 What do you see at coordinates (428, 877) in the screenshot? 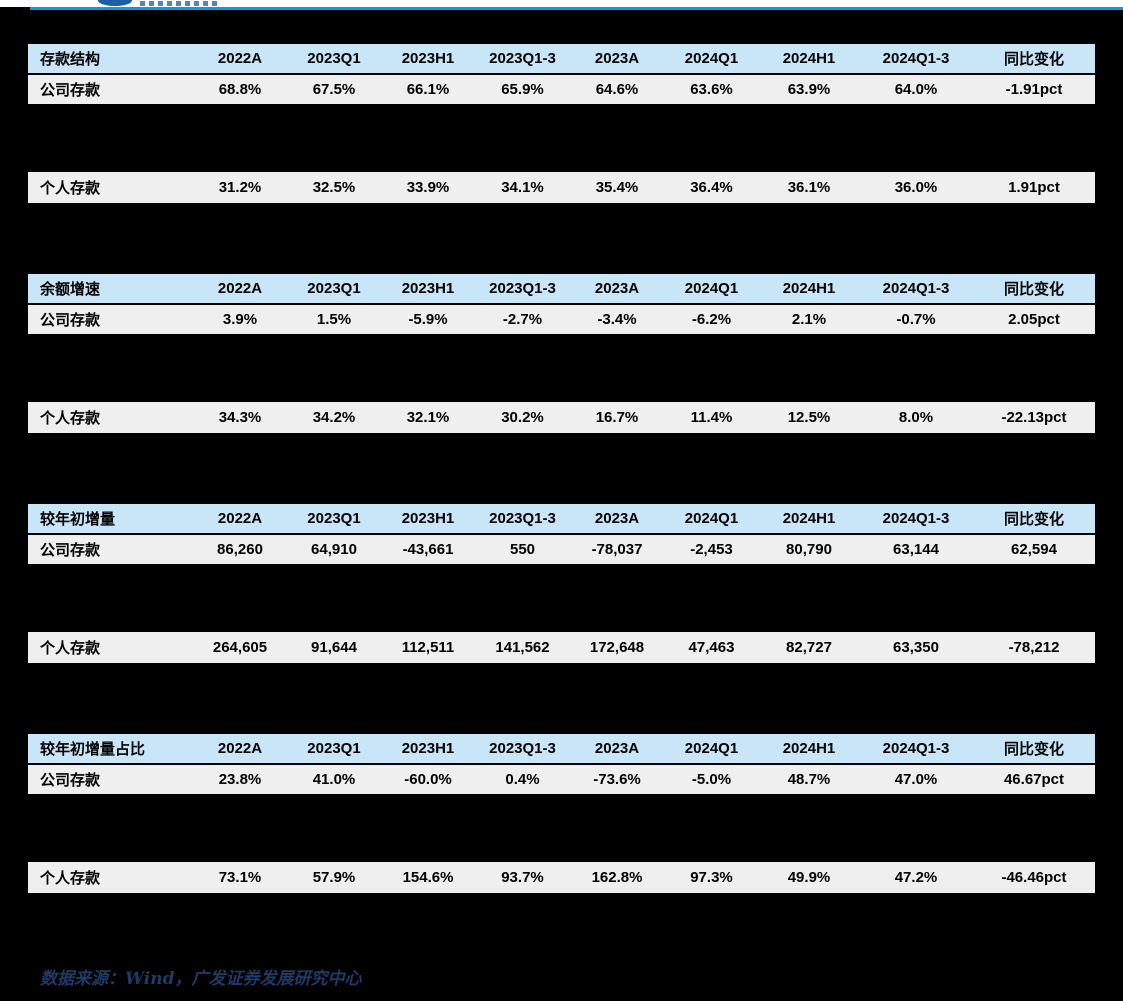
I see `cell-value: 154.6%` at bounding box center [428, 877].